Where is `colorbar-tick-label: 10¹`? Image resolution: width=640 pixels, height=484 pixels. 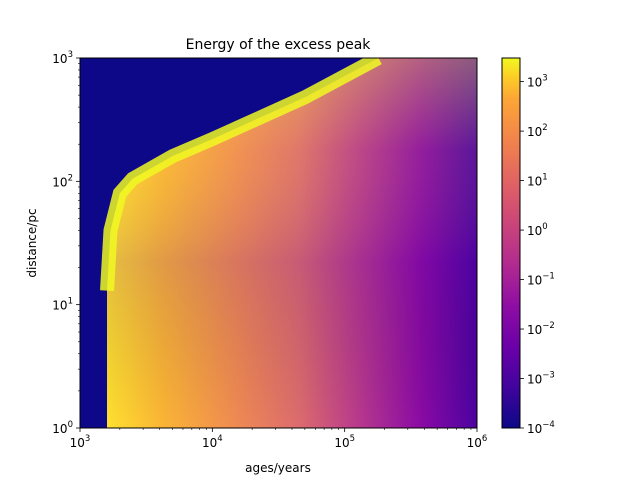 colorbar-tick-label: 10¹ is located at coordinates (537, 181).